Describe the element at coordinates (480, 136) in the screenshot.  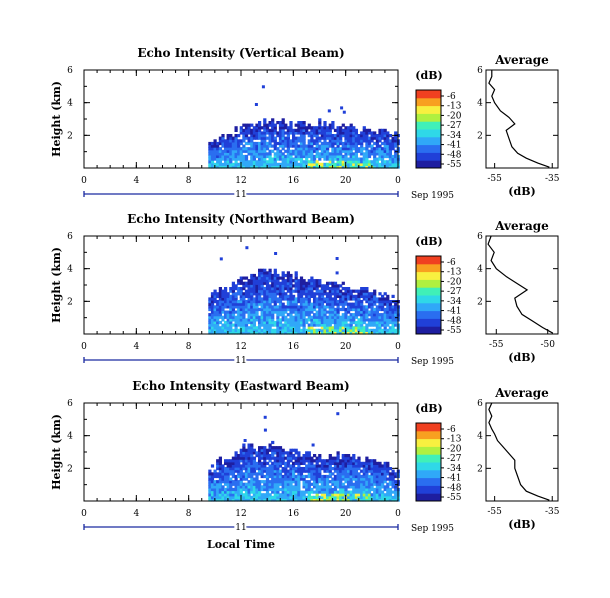
I see `avg-y-tick-0-2: 2` at that location.